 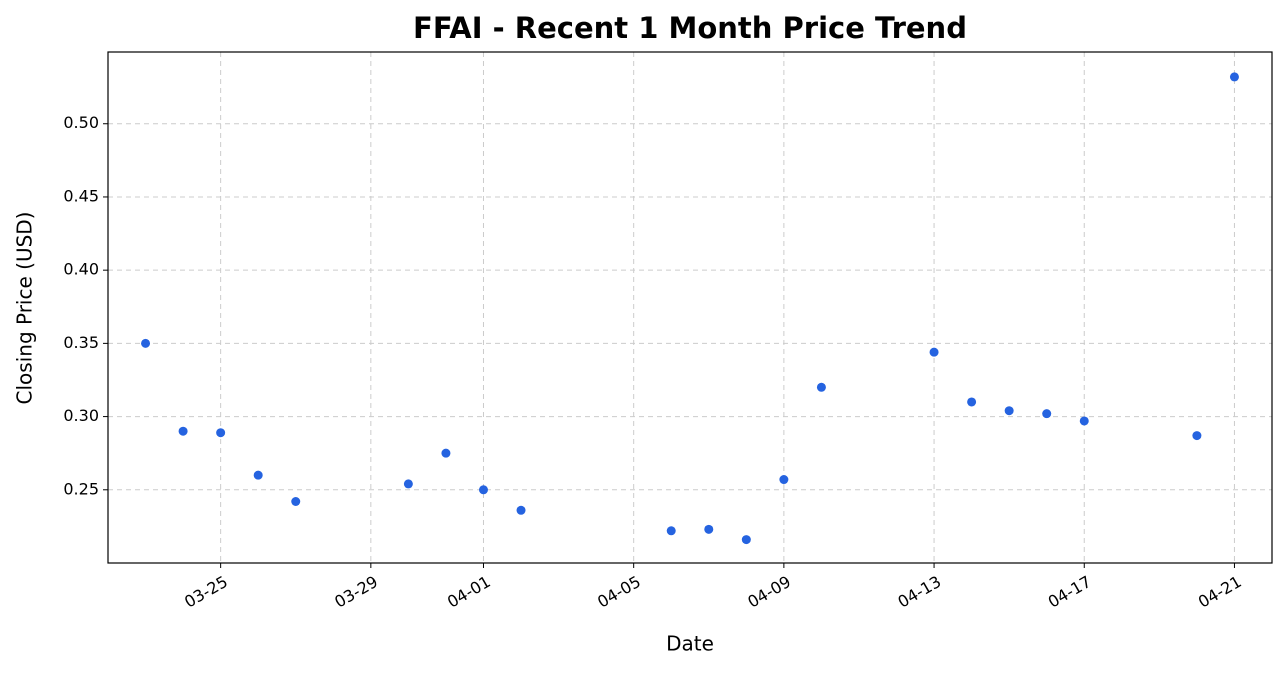 What do you see at coordinates (81, 415) in the screenshot?
I see `y-tick-label: 0.30` at bounding box center [81, 415].